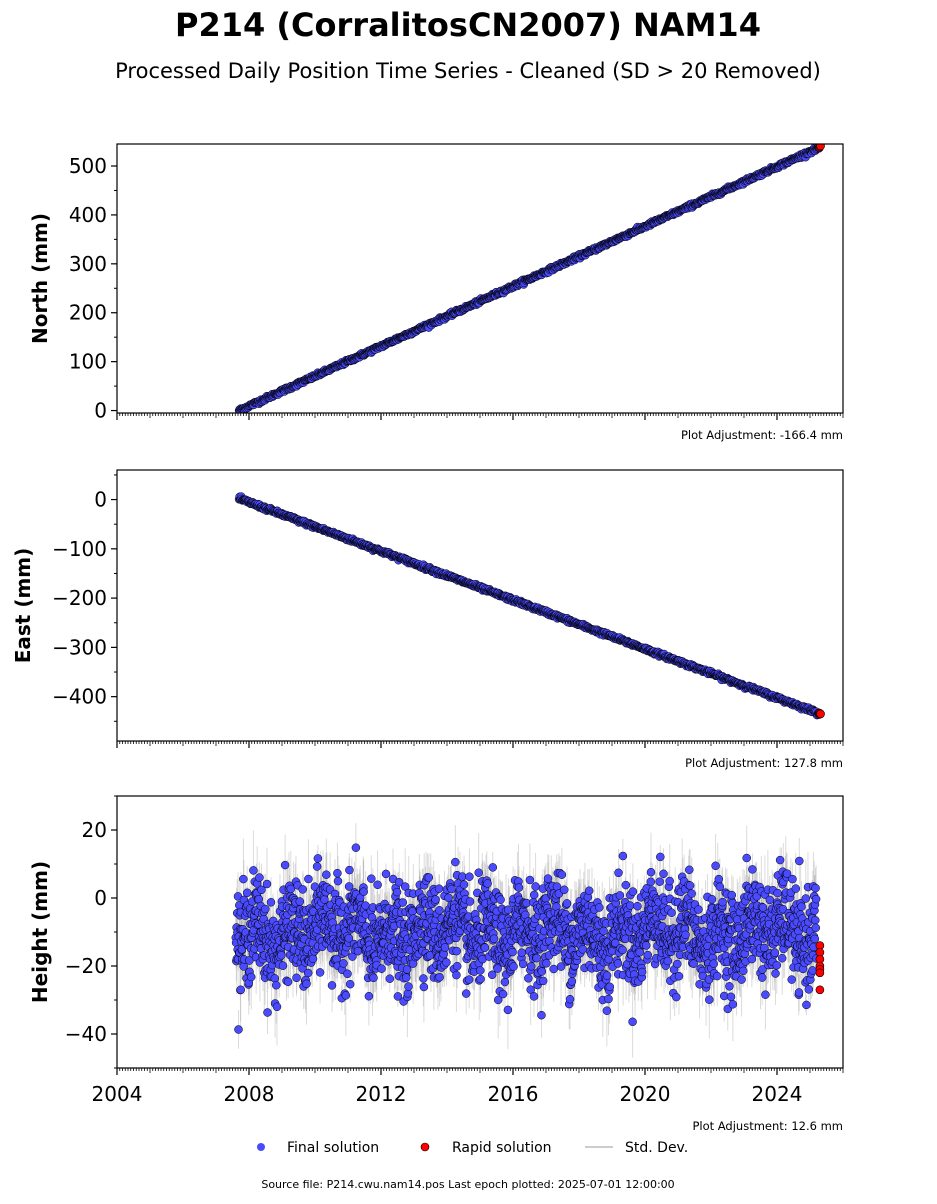 Image resolution: width=937 pixels, height=1204 pixels. What do you see at coordinates (40, 278) in the screenshot?
I see `y-axis-label: North (mm)` at bounding box center [40, 278].